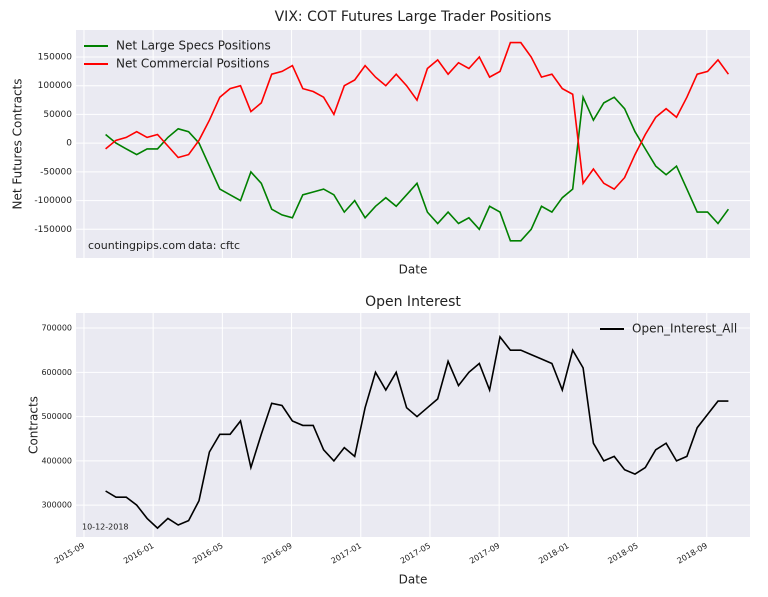 This screenshot has width=768, height=597. Describe the element at coordinates (56, 460) in the screenshot. I see `y-tick-label: 400000` at that location.